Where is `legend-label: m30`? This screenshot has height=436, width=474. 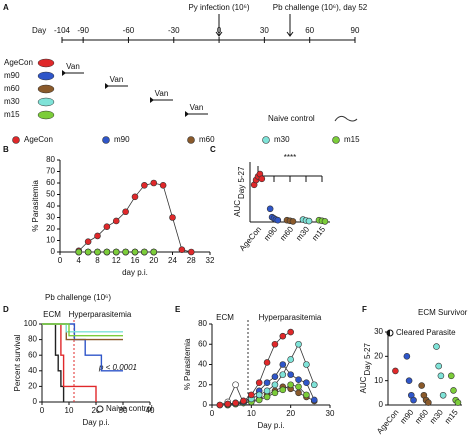 legend-label: m30 is located at coordinates (282, 139).